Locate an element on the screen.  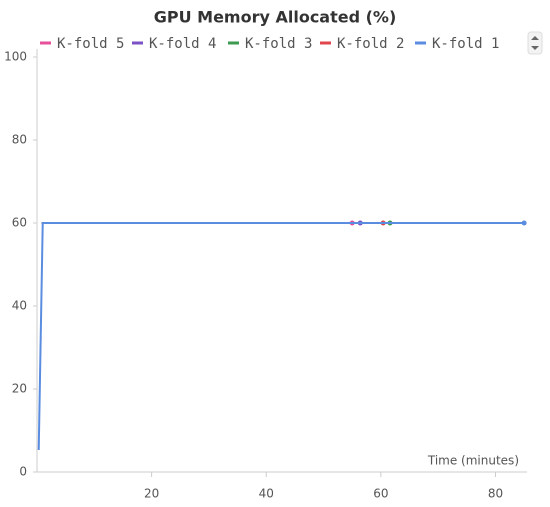
legend-label: K-fold 1 is located at coordinates (465, 44).